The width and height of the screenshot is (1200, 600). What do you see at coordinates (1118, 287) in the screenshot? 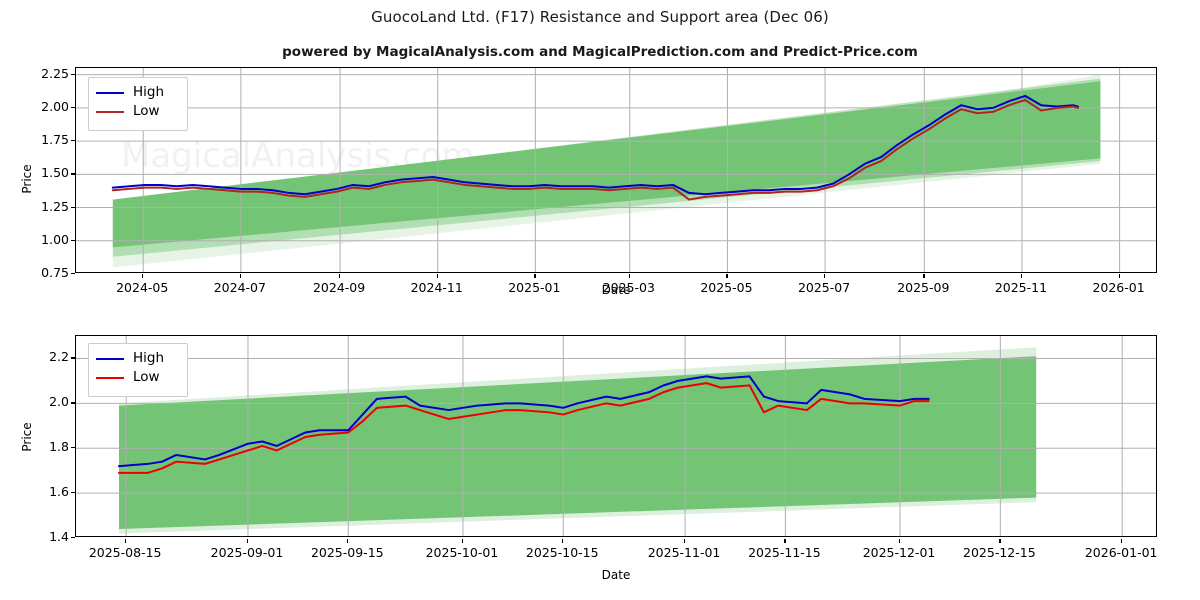
I see `x-tick-label: 2026-01` at bounding box center [1118, 287].